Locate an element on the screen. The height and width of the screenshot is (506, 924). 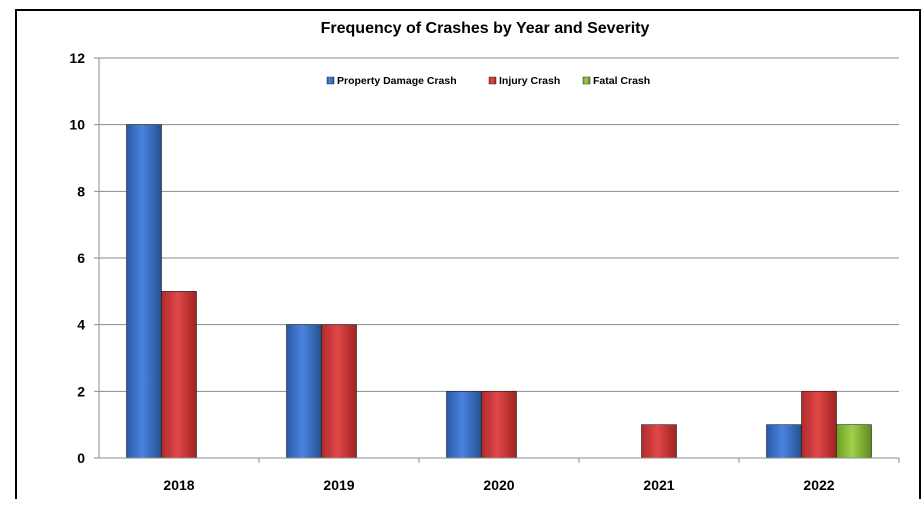
y-tick-label: 0 is located at coordinates (81, 458).